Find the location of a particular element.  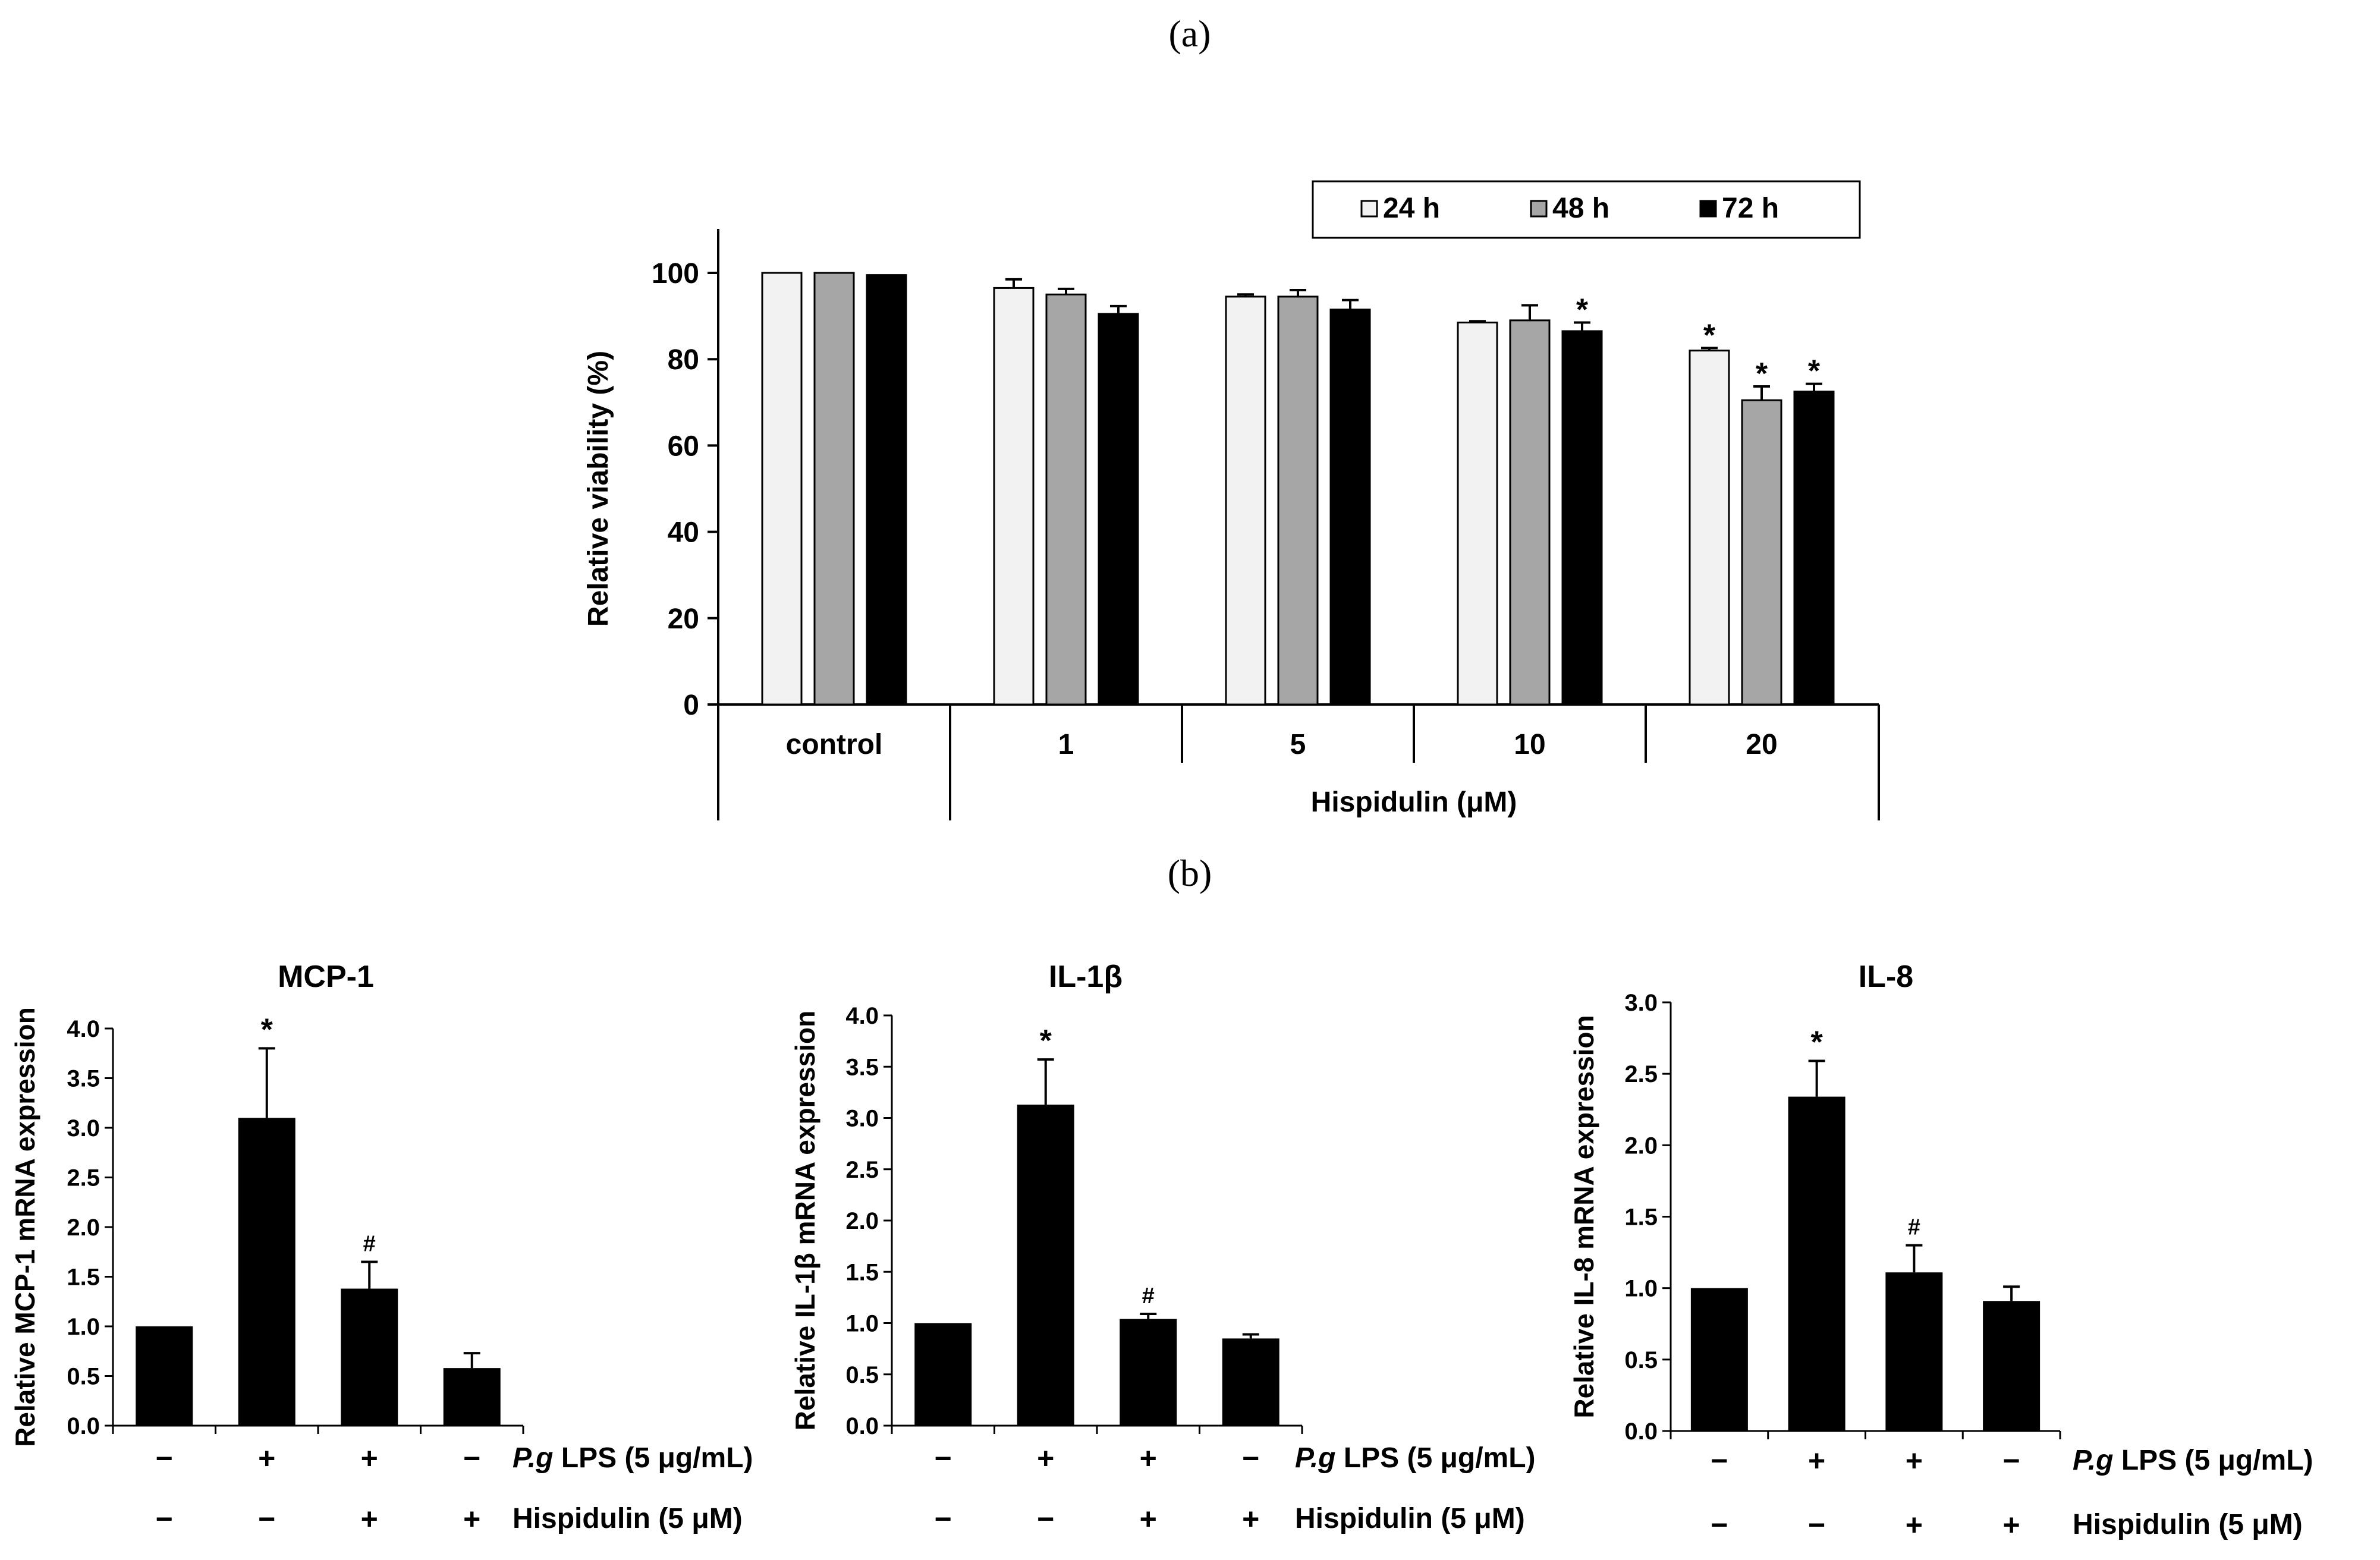

legend-label: 72 h is located at coordinates (1750, 208).